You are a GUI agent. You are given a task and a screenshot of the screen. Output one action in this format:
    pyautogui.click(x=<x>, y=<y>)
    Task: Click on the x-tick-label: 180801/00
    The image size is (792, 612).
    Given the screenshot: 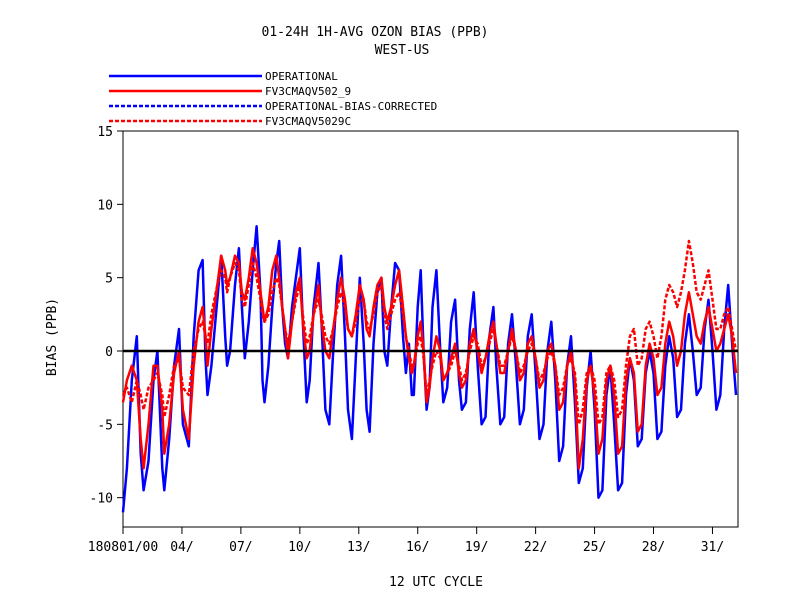 What is the action you would take?
    pyautogui.click(x=123, y=547)
    